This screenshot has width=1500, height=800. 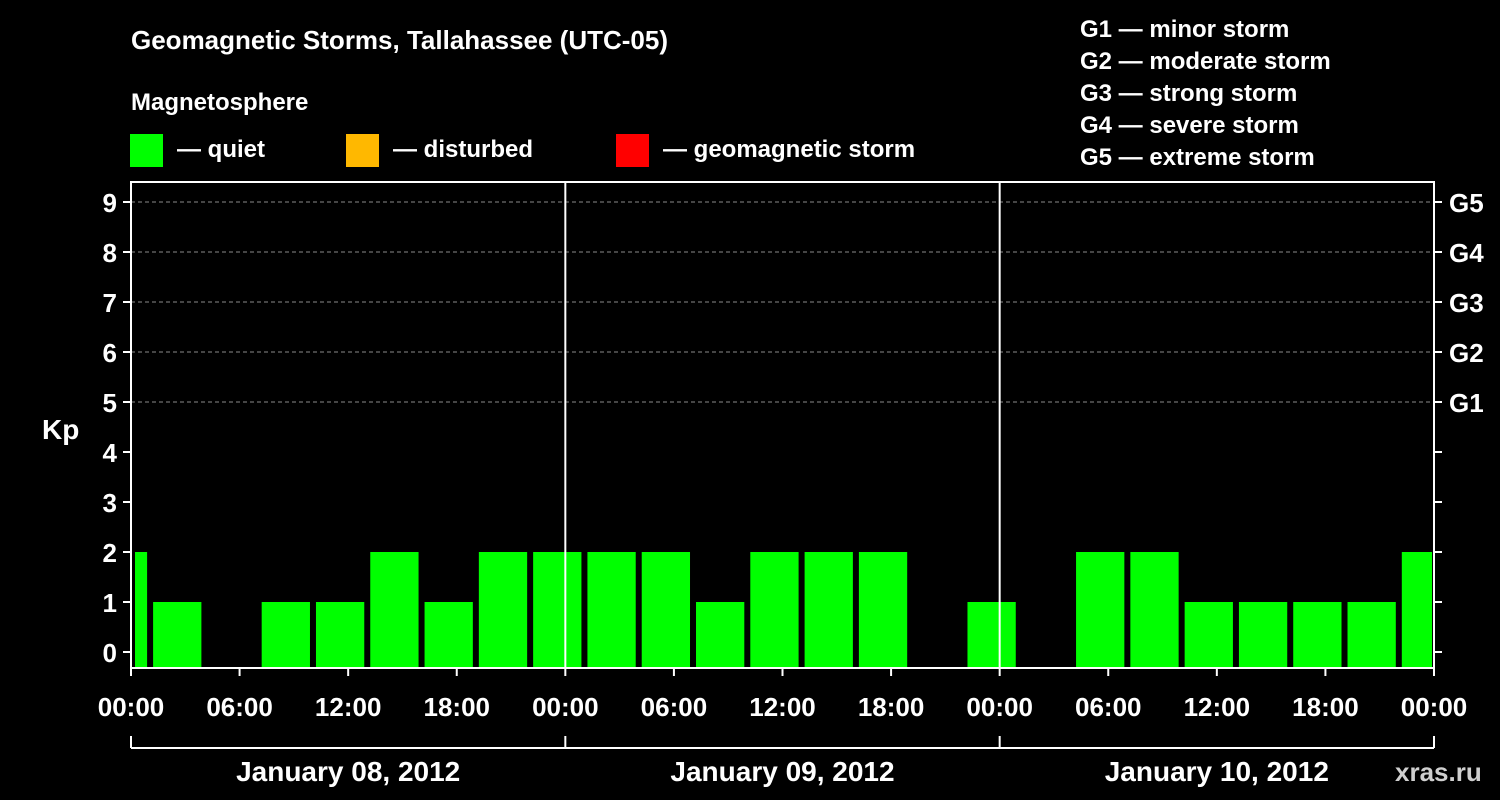 What do you see at coordinates (219, 102) in the screenshot?
I see `legend-title: Magnetosphere` at bounding box center [219, 102].